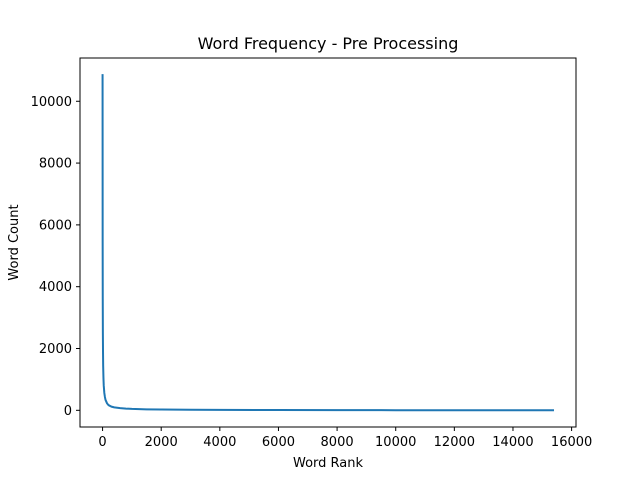 The height and width of the screenshot is (480, 640). What do you see at coordinates (55, 287) in the screenshot?
I see `y-tick-label: 4000` at bounding box center [55, 287].